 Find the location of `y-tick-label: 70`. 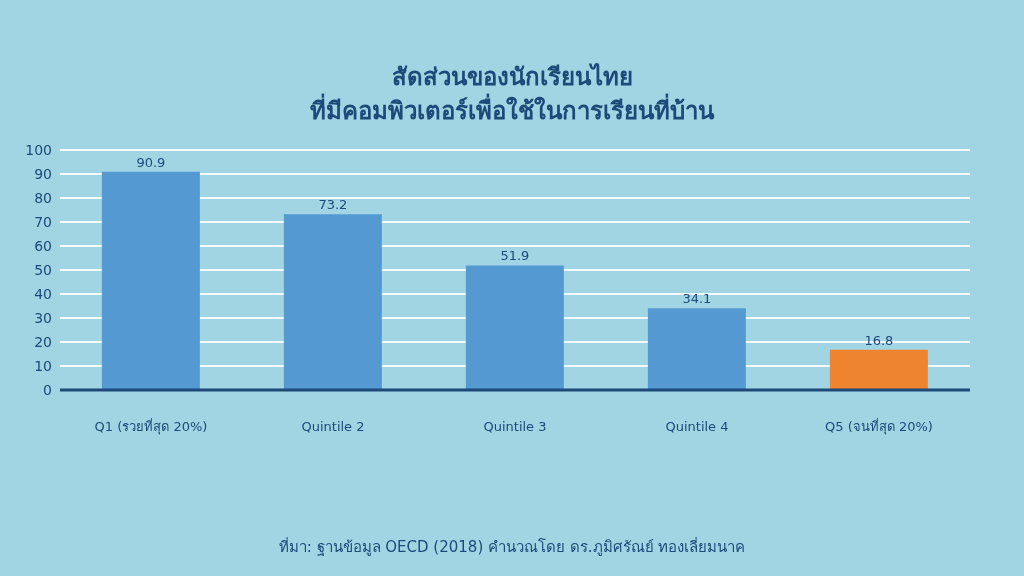

y-tick-label: 70 is located at coordinates (43, 221).